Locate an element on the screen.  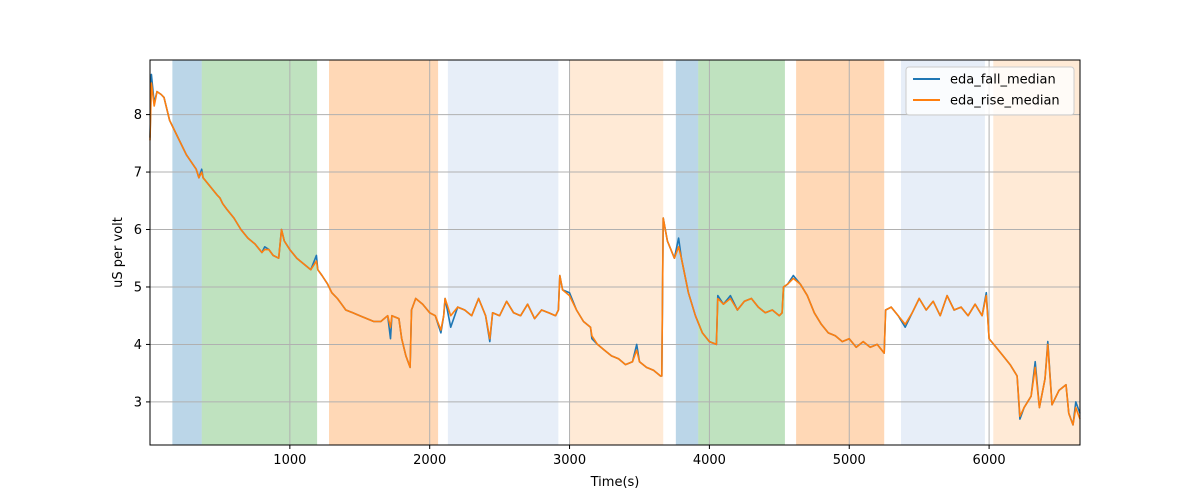
x-tick-label: 4000 is located at coordinates (709, 460).